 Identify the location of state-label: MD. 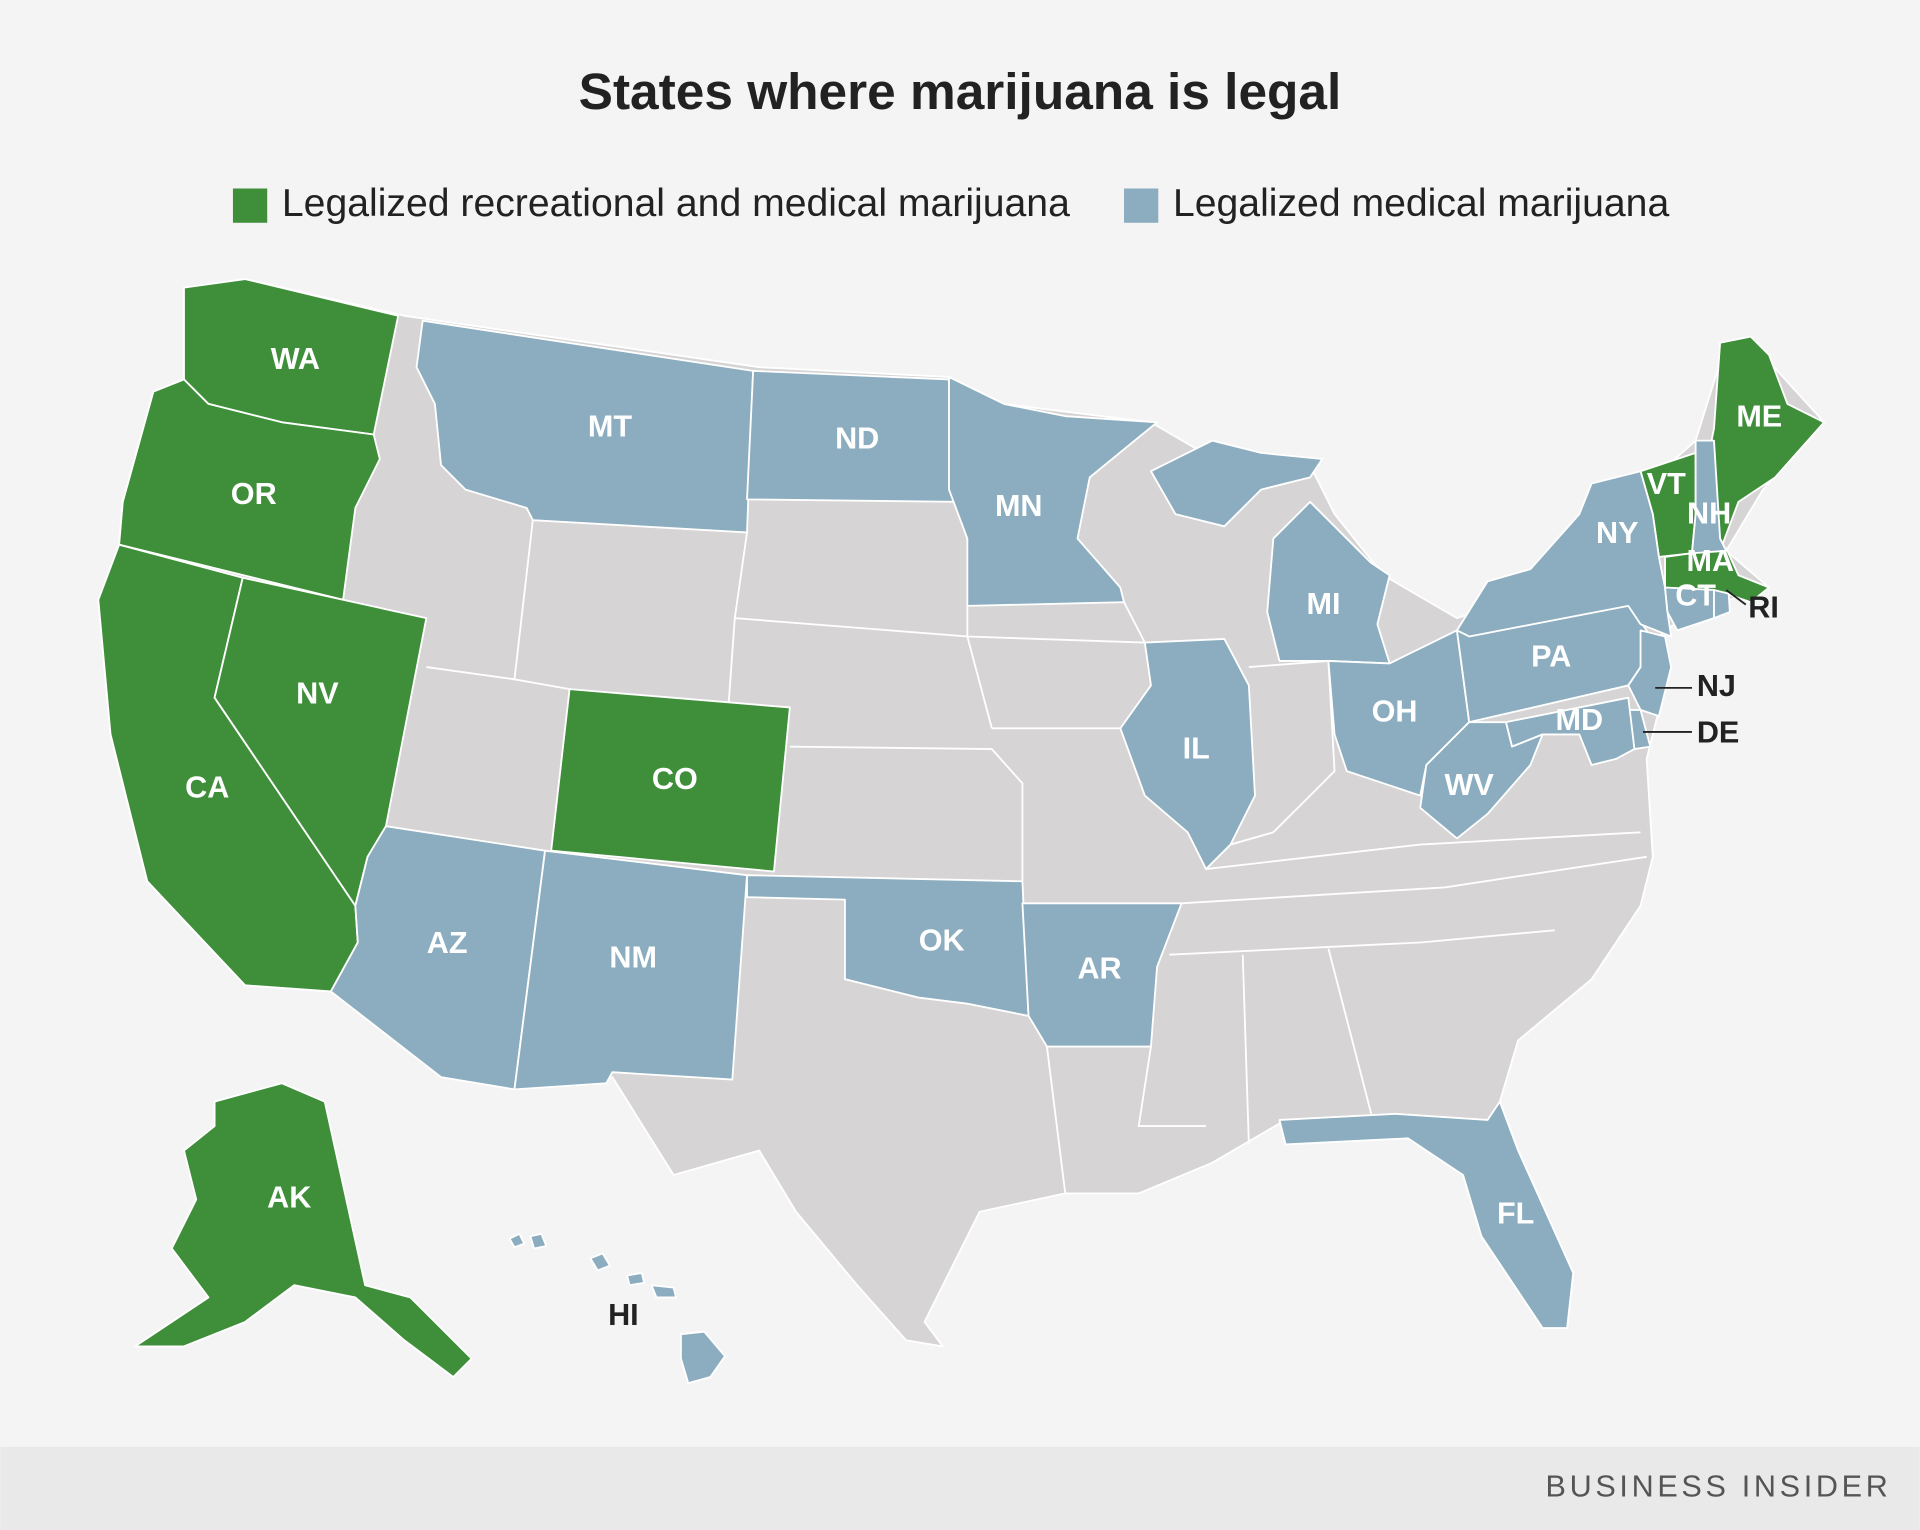
(1580, 720).